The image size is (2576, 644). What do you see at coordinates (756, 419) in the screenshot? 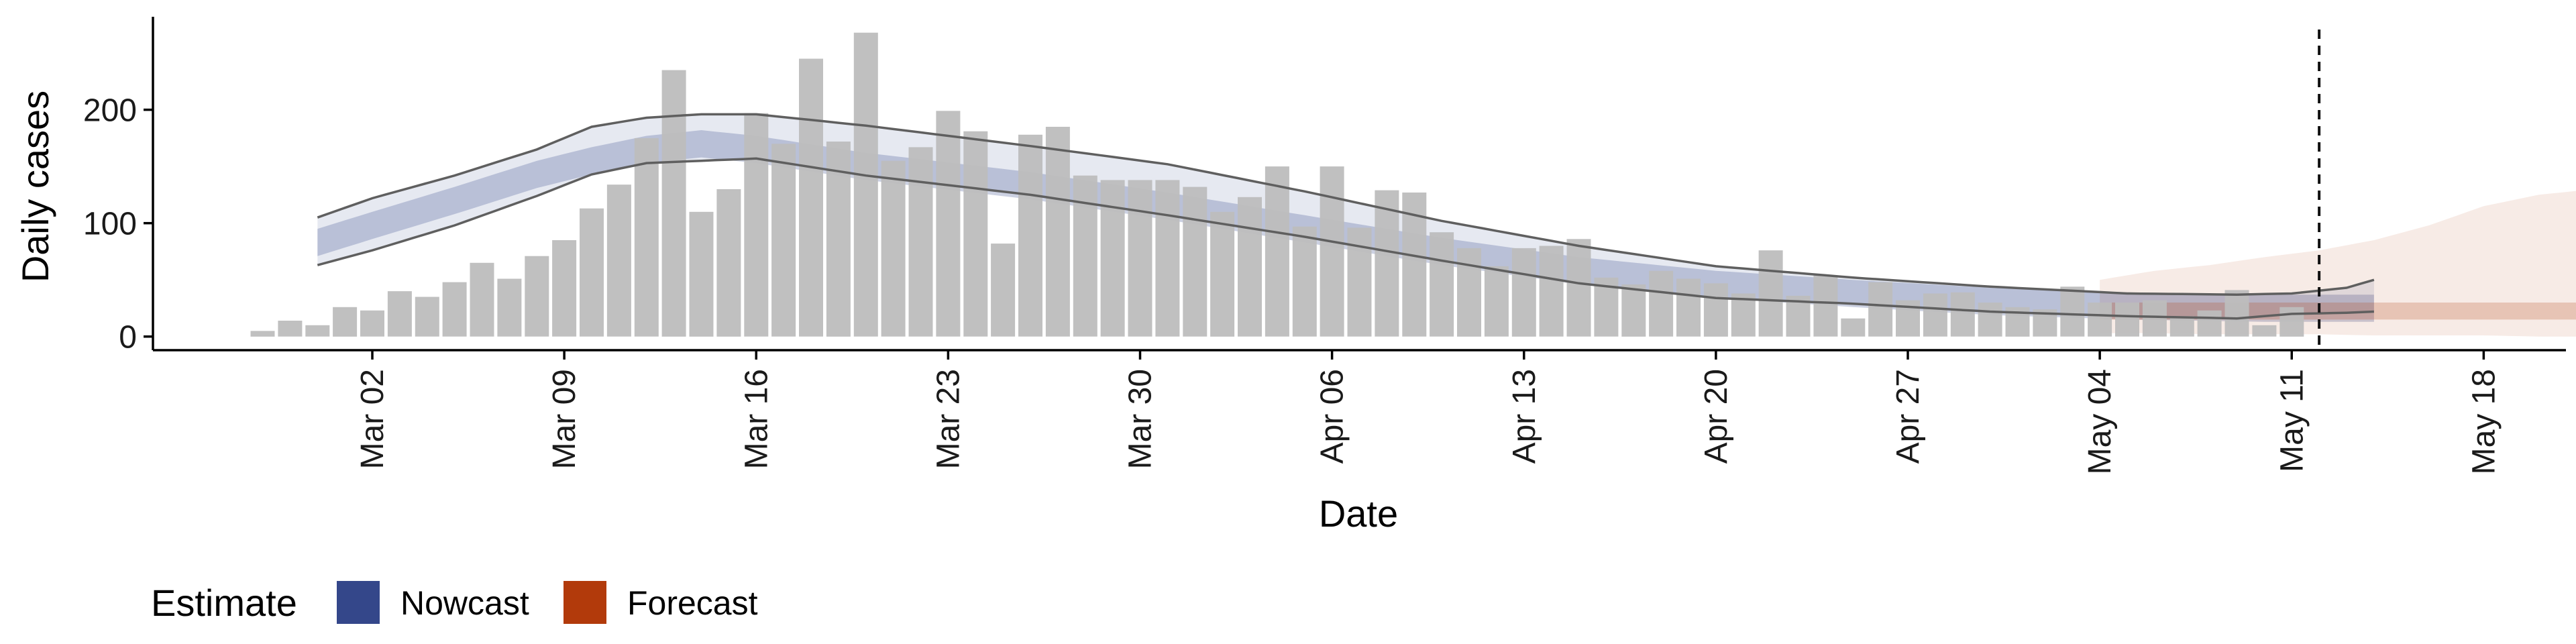
I see `x-tick-label: Mar 16` at bounding box center [756, 419].